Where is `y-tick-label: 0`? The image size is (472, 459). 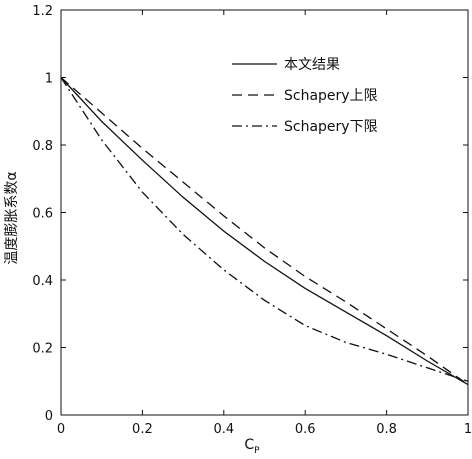 y-tick-label: 0 is located at coordinates (49, 416).